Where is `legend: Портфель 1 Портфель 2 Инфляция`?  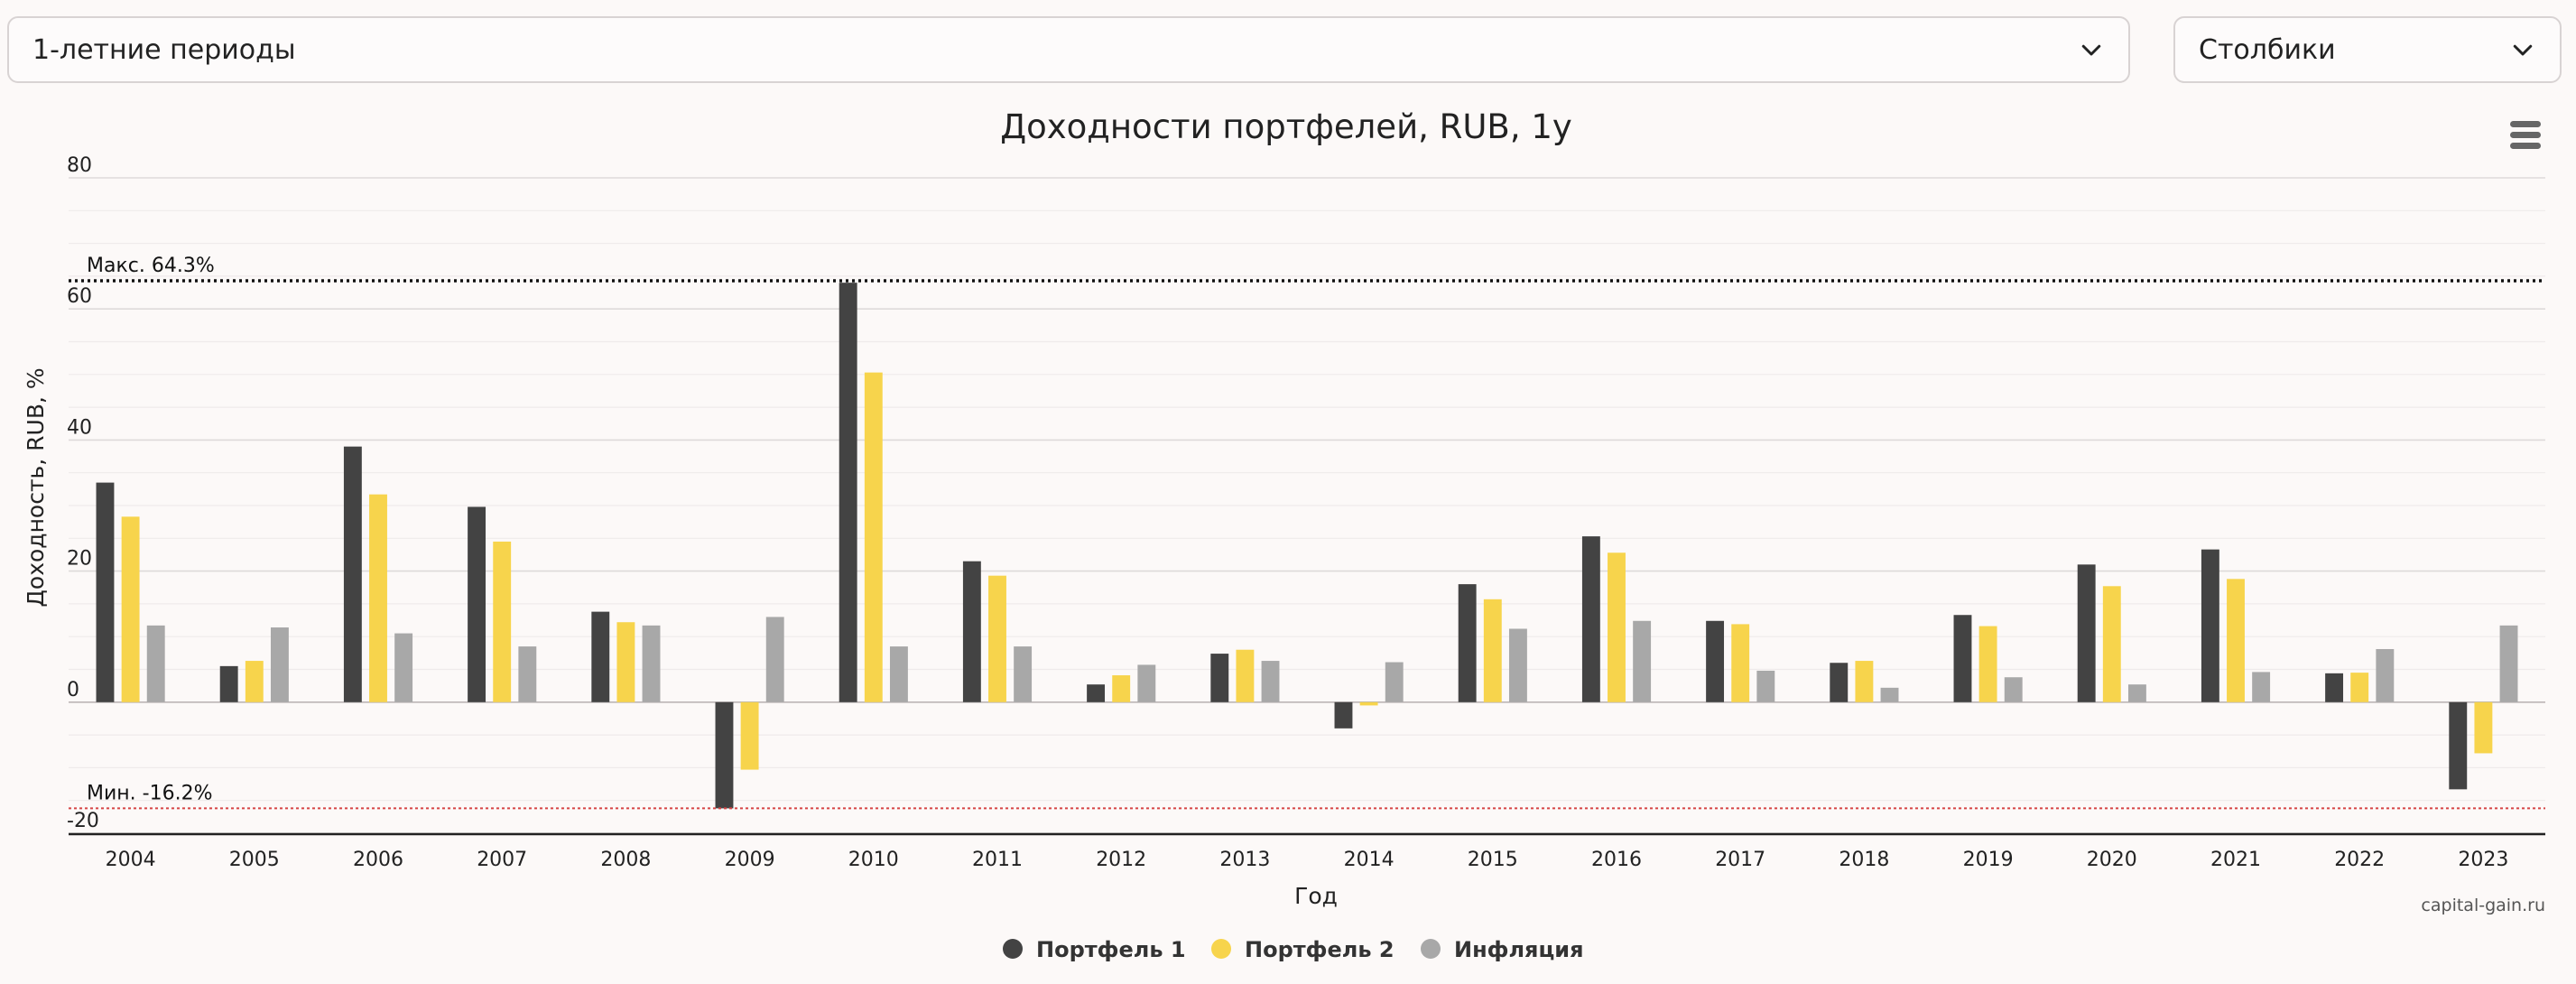 legend: Портфель 1 Портфель 2 Инфляция is located at coordinates (1293, 949).